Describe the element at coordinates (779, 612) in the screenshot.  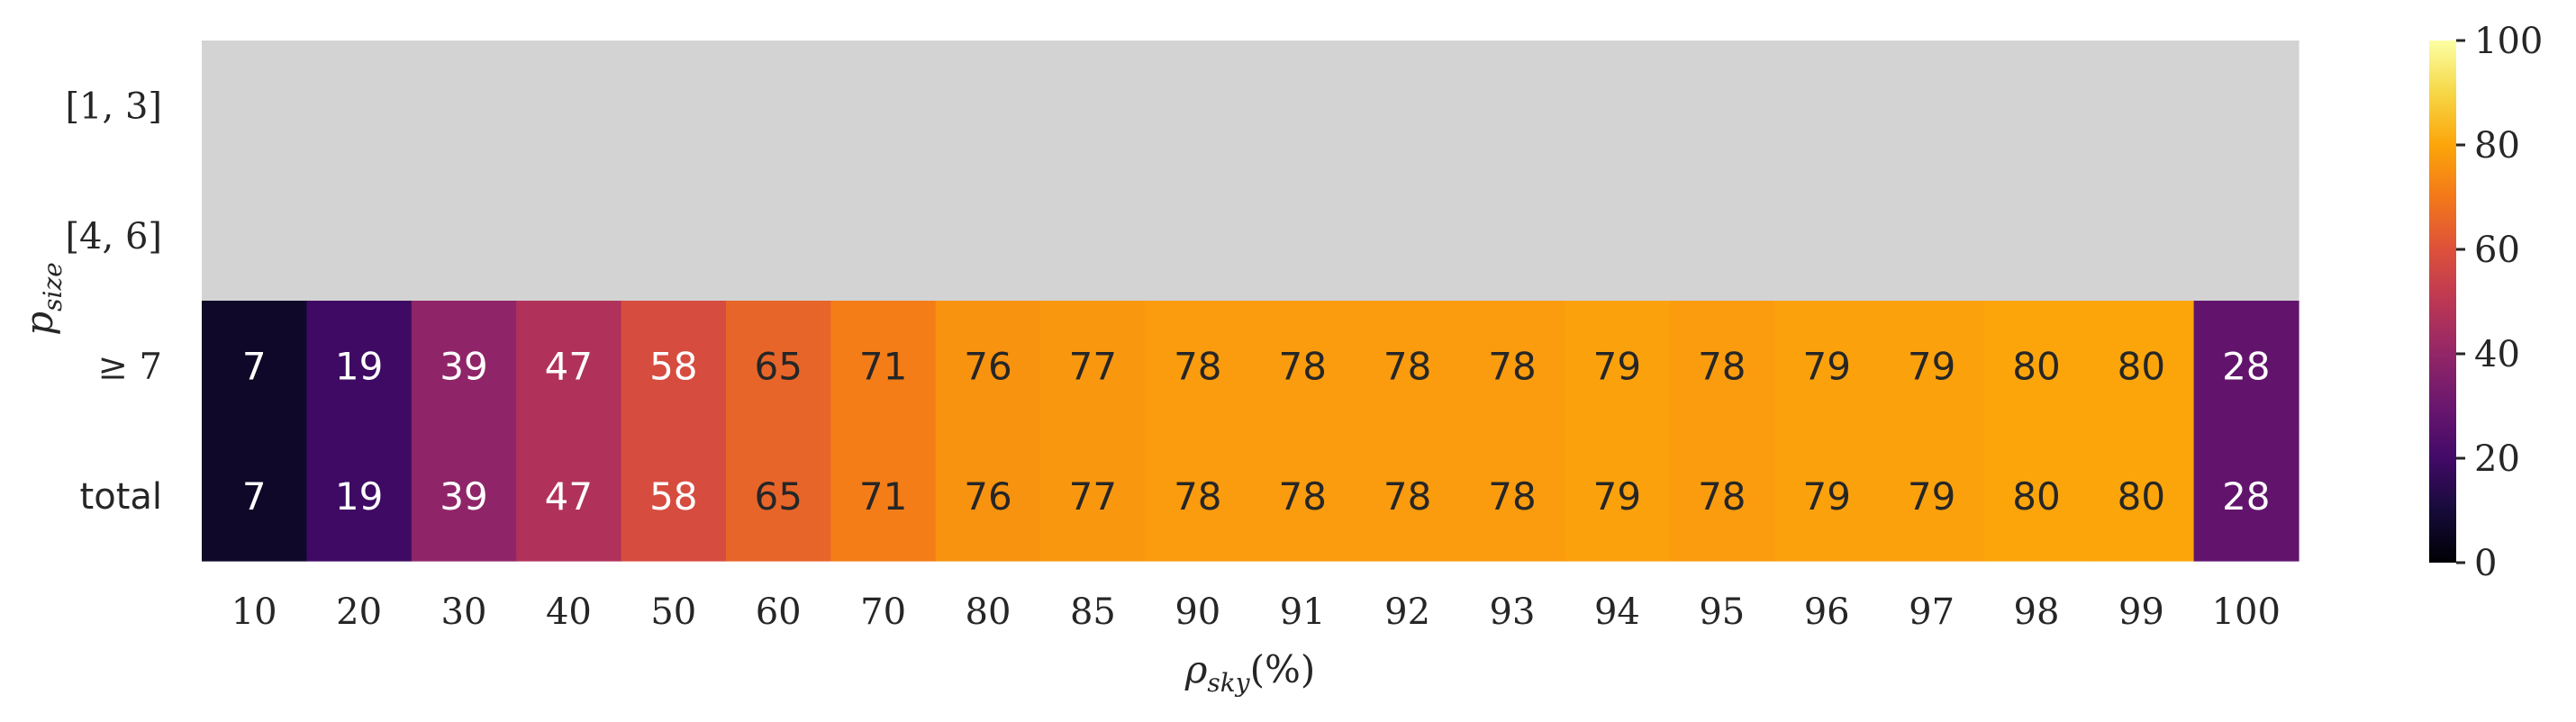
I see `x-tick-label: 60` at that location.